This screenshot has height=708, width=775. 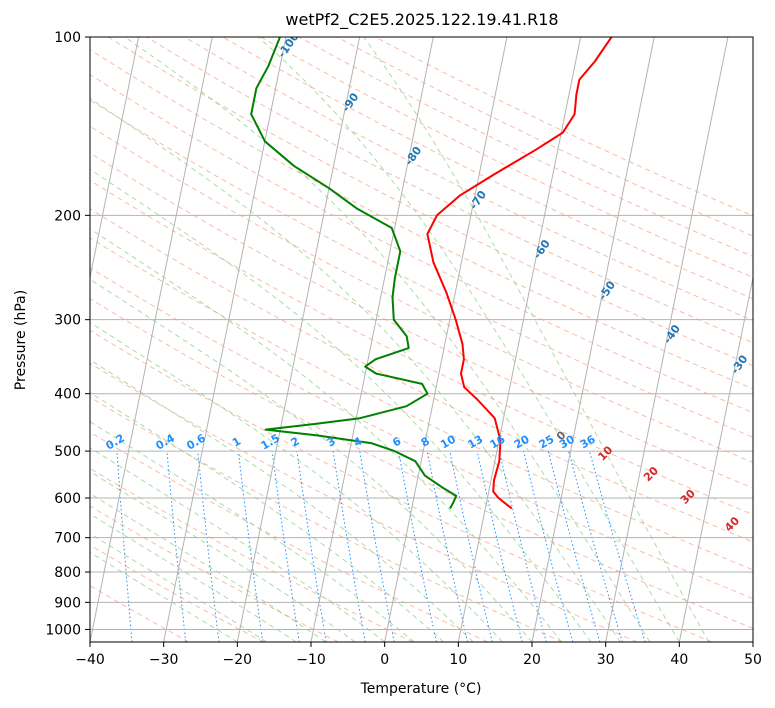 I want to click on x-tick-label: 10, so click(x=458, y=660).